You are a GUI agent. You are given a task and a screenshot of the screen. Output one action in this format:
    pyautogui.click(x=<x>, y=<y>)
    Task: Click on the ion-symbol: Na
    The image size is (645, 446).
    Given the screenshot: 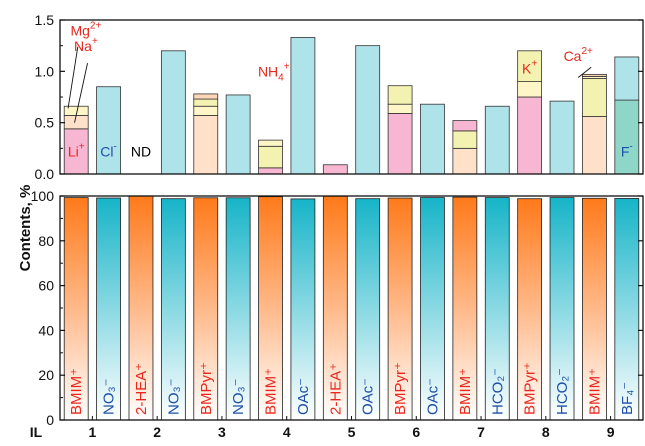 What is the action you would take?
    pyautogui.click(x=83, y=46)
    